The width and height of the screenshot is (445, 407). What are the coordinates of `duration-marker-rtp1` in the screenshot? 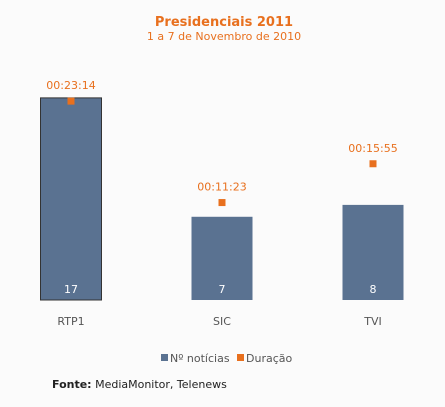 It's located at (71, 101).